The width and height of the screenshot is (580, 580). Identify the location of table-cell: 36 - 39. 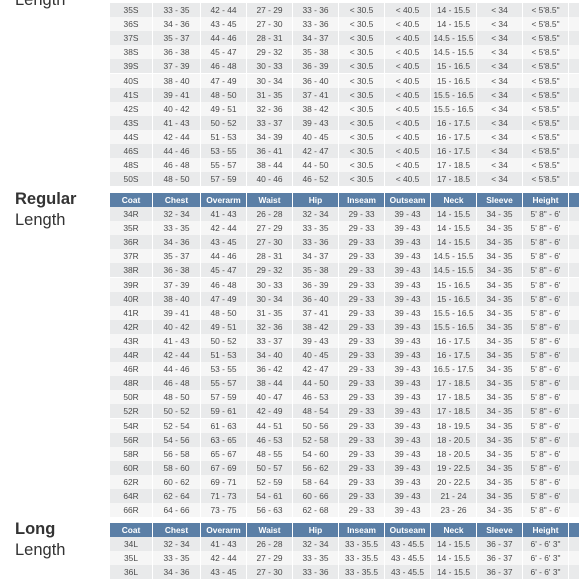
(316, 284).